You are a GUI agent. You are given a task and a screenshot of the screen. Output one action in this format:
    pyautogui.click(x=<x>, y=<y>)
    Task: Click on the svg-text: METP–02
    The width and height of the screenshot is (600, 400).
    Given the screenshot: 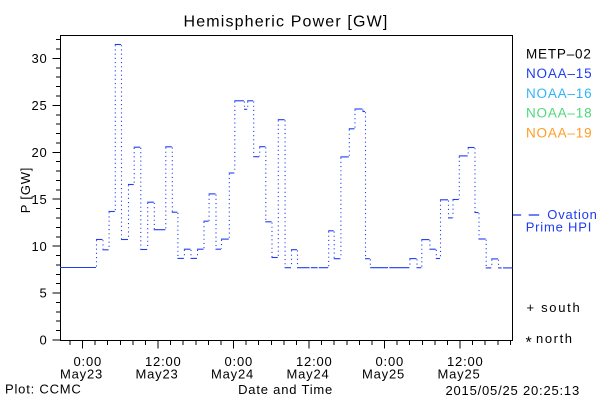 What is the action you would take?
    pyautogui.click(x=559, y=54)
    